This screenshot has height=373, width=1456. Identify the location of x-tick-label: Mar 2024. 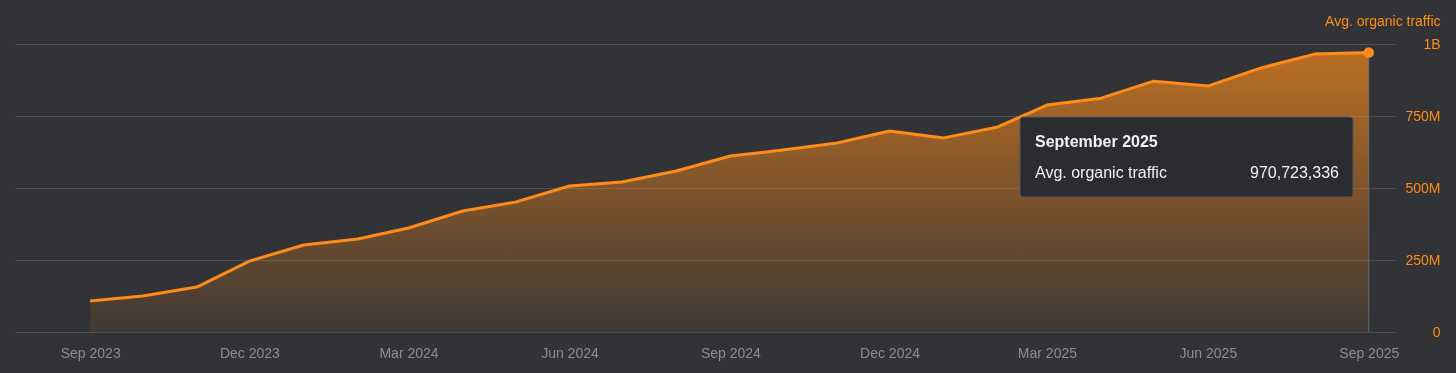
(409, 352).